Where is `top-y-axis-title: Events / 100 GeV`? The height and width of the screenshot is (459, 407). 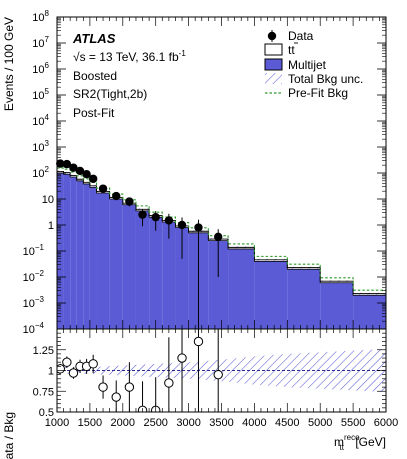 top-y-axis-title: Events / 100 GeV is located at coordinates (9, 64).